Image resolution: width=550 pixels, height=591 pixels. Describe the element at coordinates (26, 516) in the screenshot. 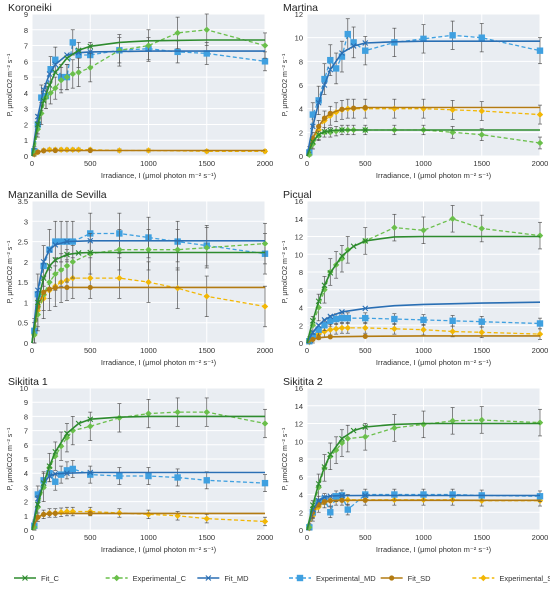

I see `y-tick-label: 1` at that location.